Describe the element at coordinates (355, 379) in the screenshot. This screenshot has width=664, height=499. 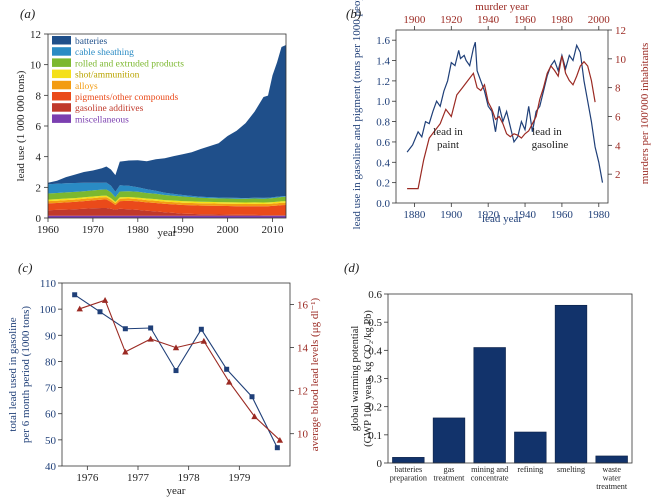
I see `y-axis-label-line1: global warming potential` at that location.